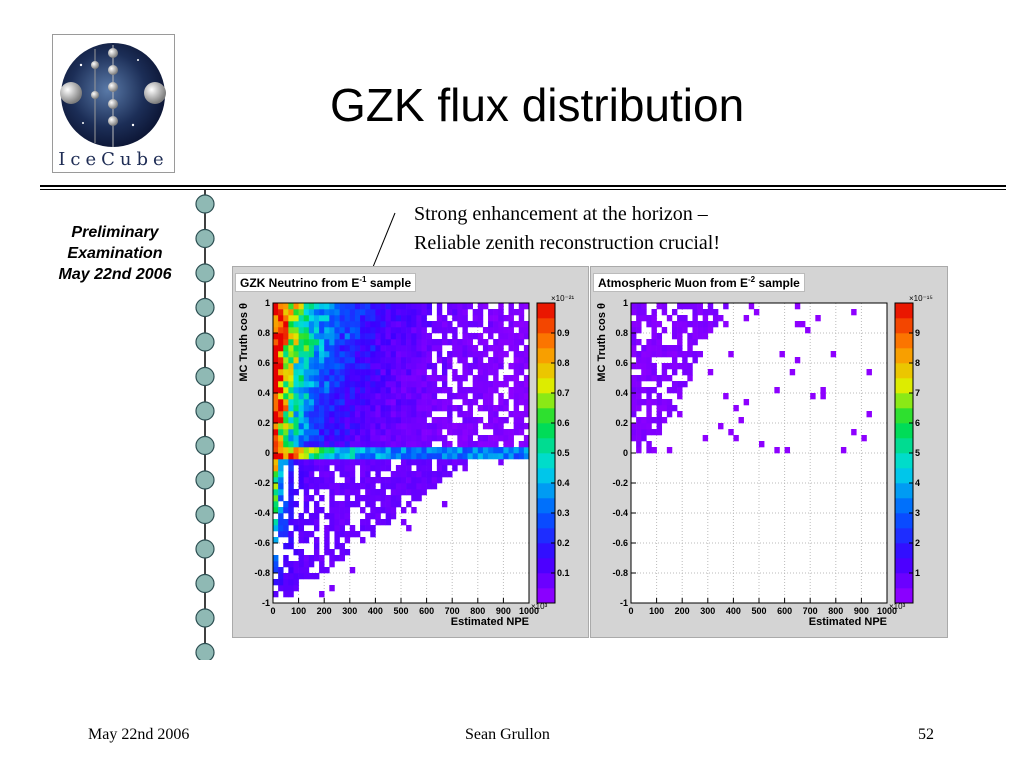 Image resolution: width=1024 pixels, height=768 pixels. I want to click on bead, so click(205, 204).